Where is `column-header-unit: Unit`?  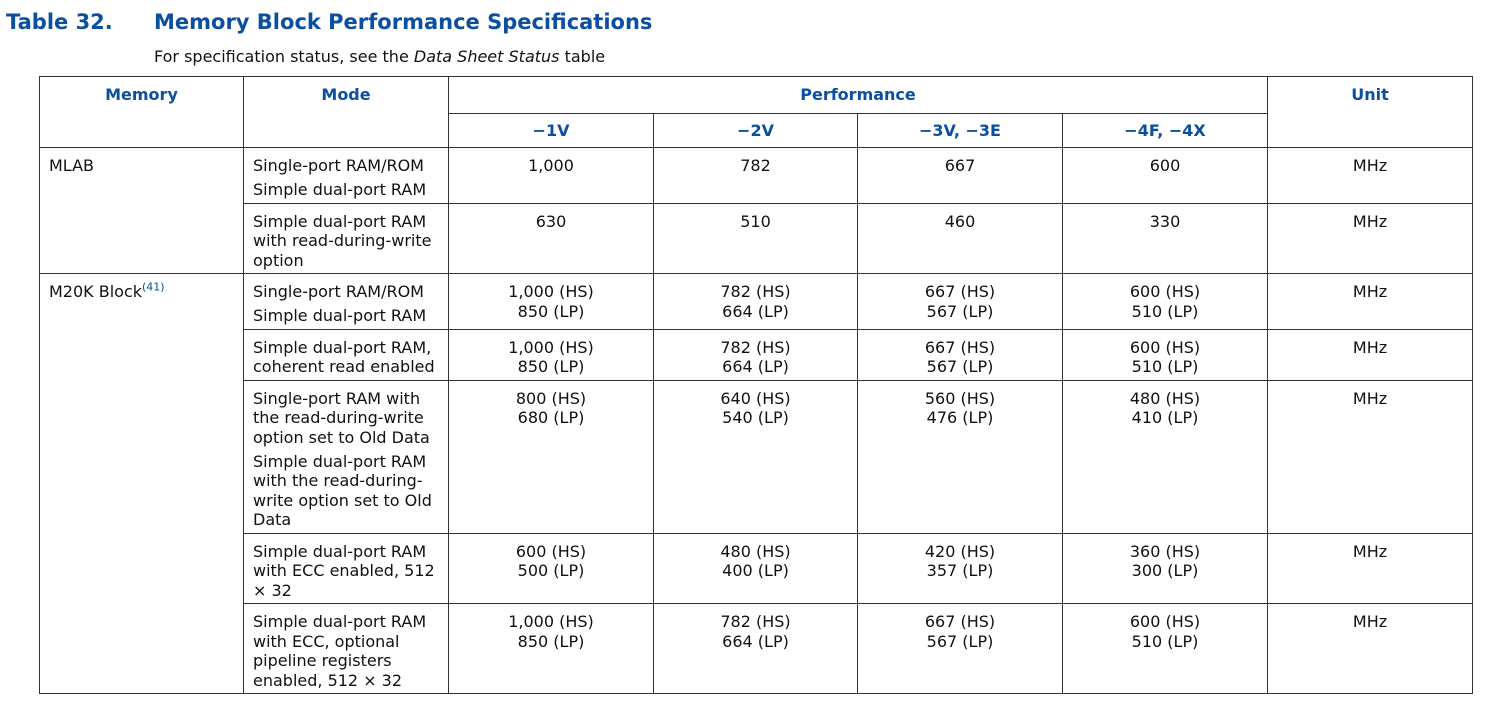
column-header-unit: Unit is located at coordinates (1370, 112).